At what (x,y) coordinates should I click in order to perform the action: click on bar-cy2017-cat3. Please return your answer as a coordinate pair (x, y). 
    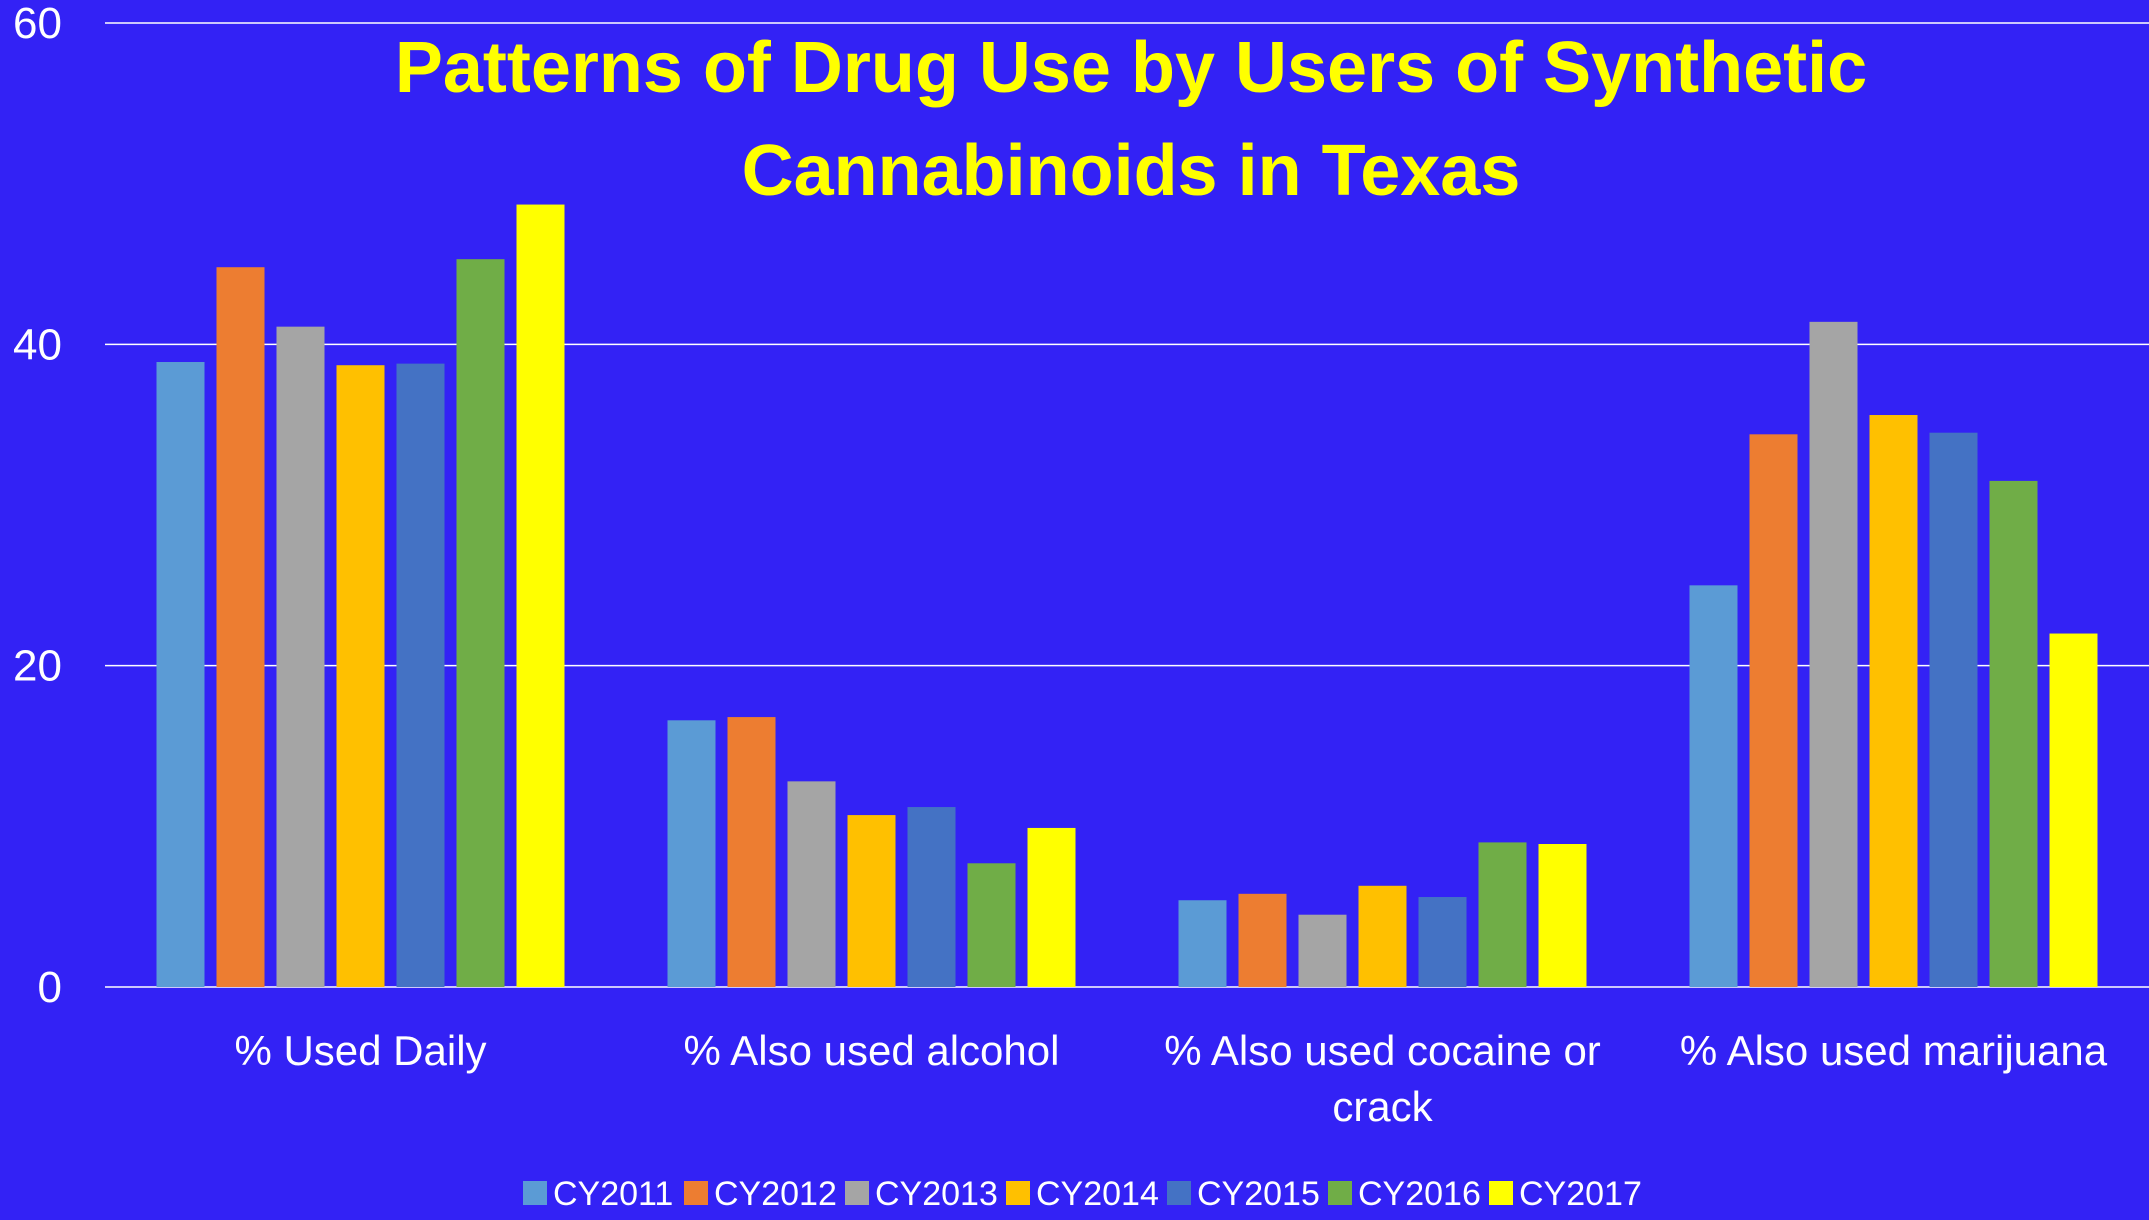
    Looking at the image, I should click on (1562, 915).